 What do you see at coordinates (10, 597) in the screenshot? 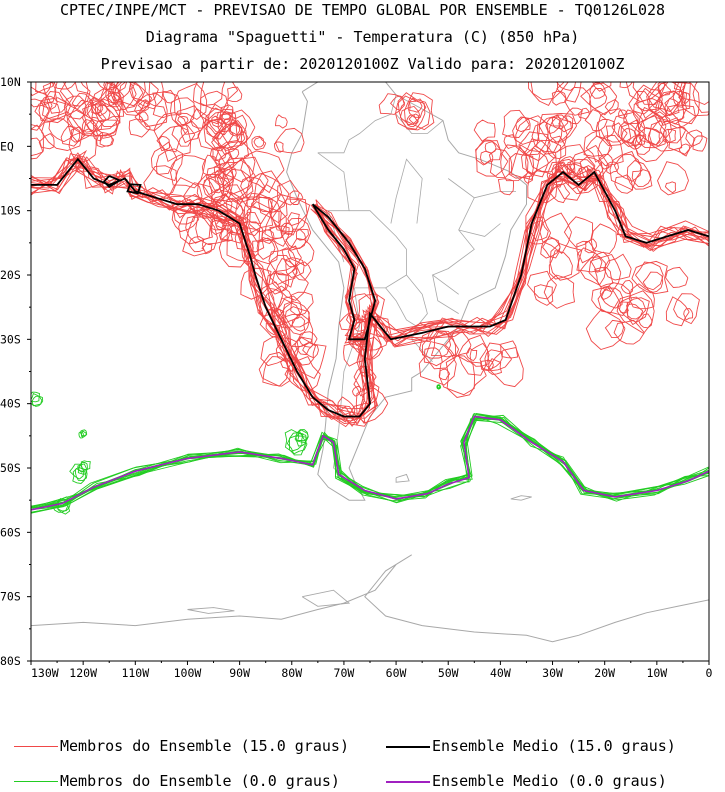
I see `lat-tick-label: 70S` at bounding box center [10, 597].